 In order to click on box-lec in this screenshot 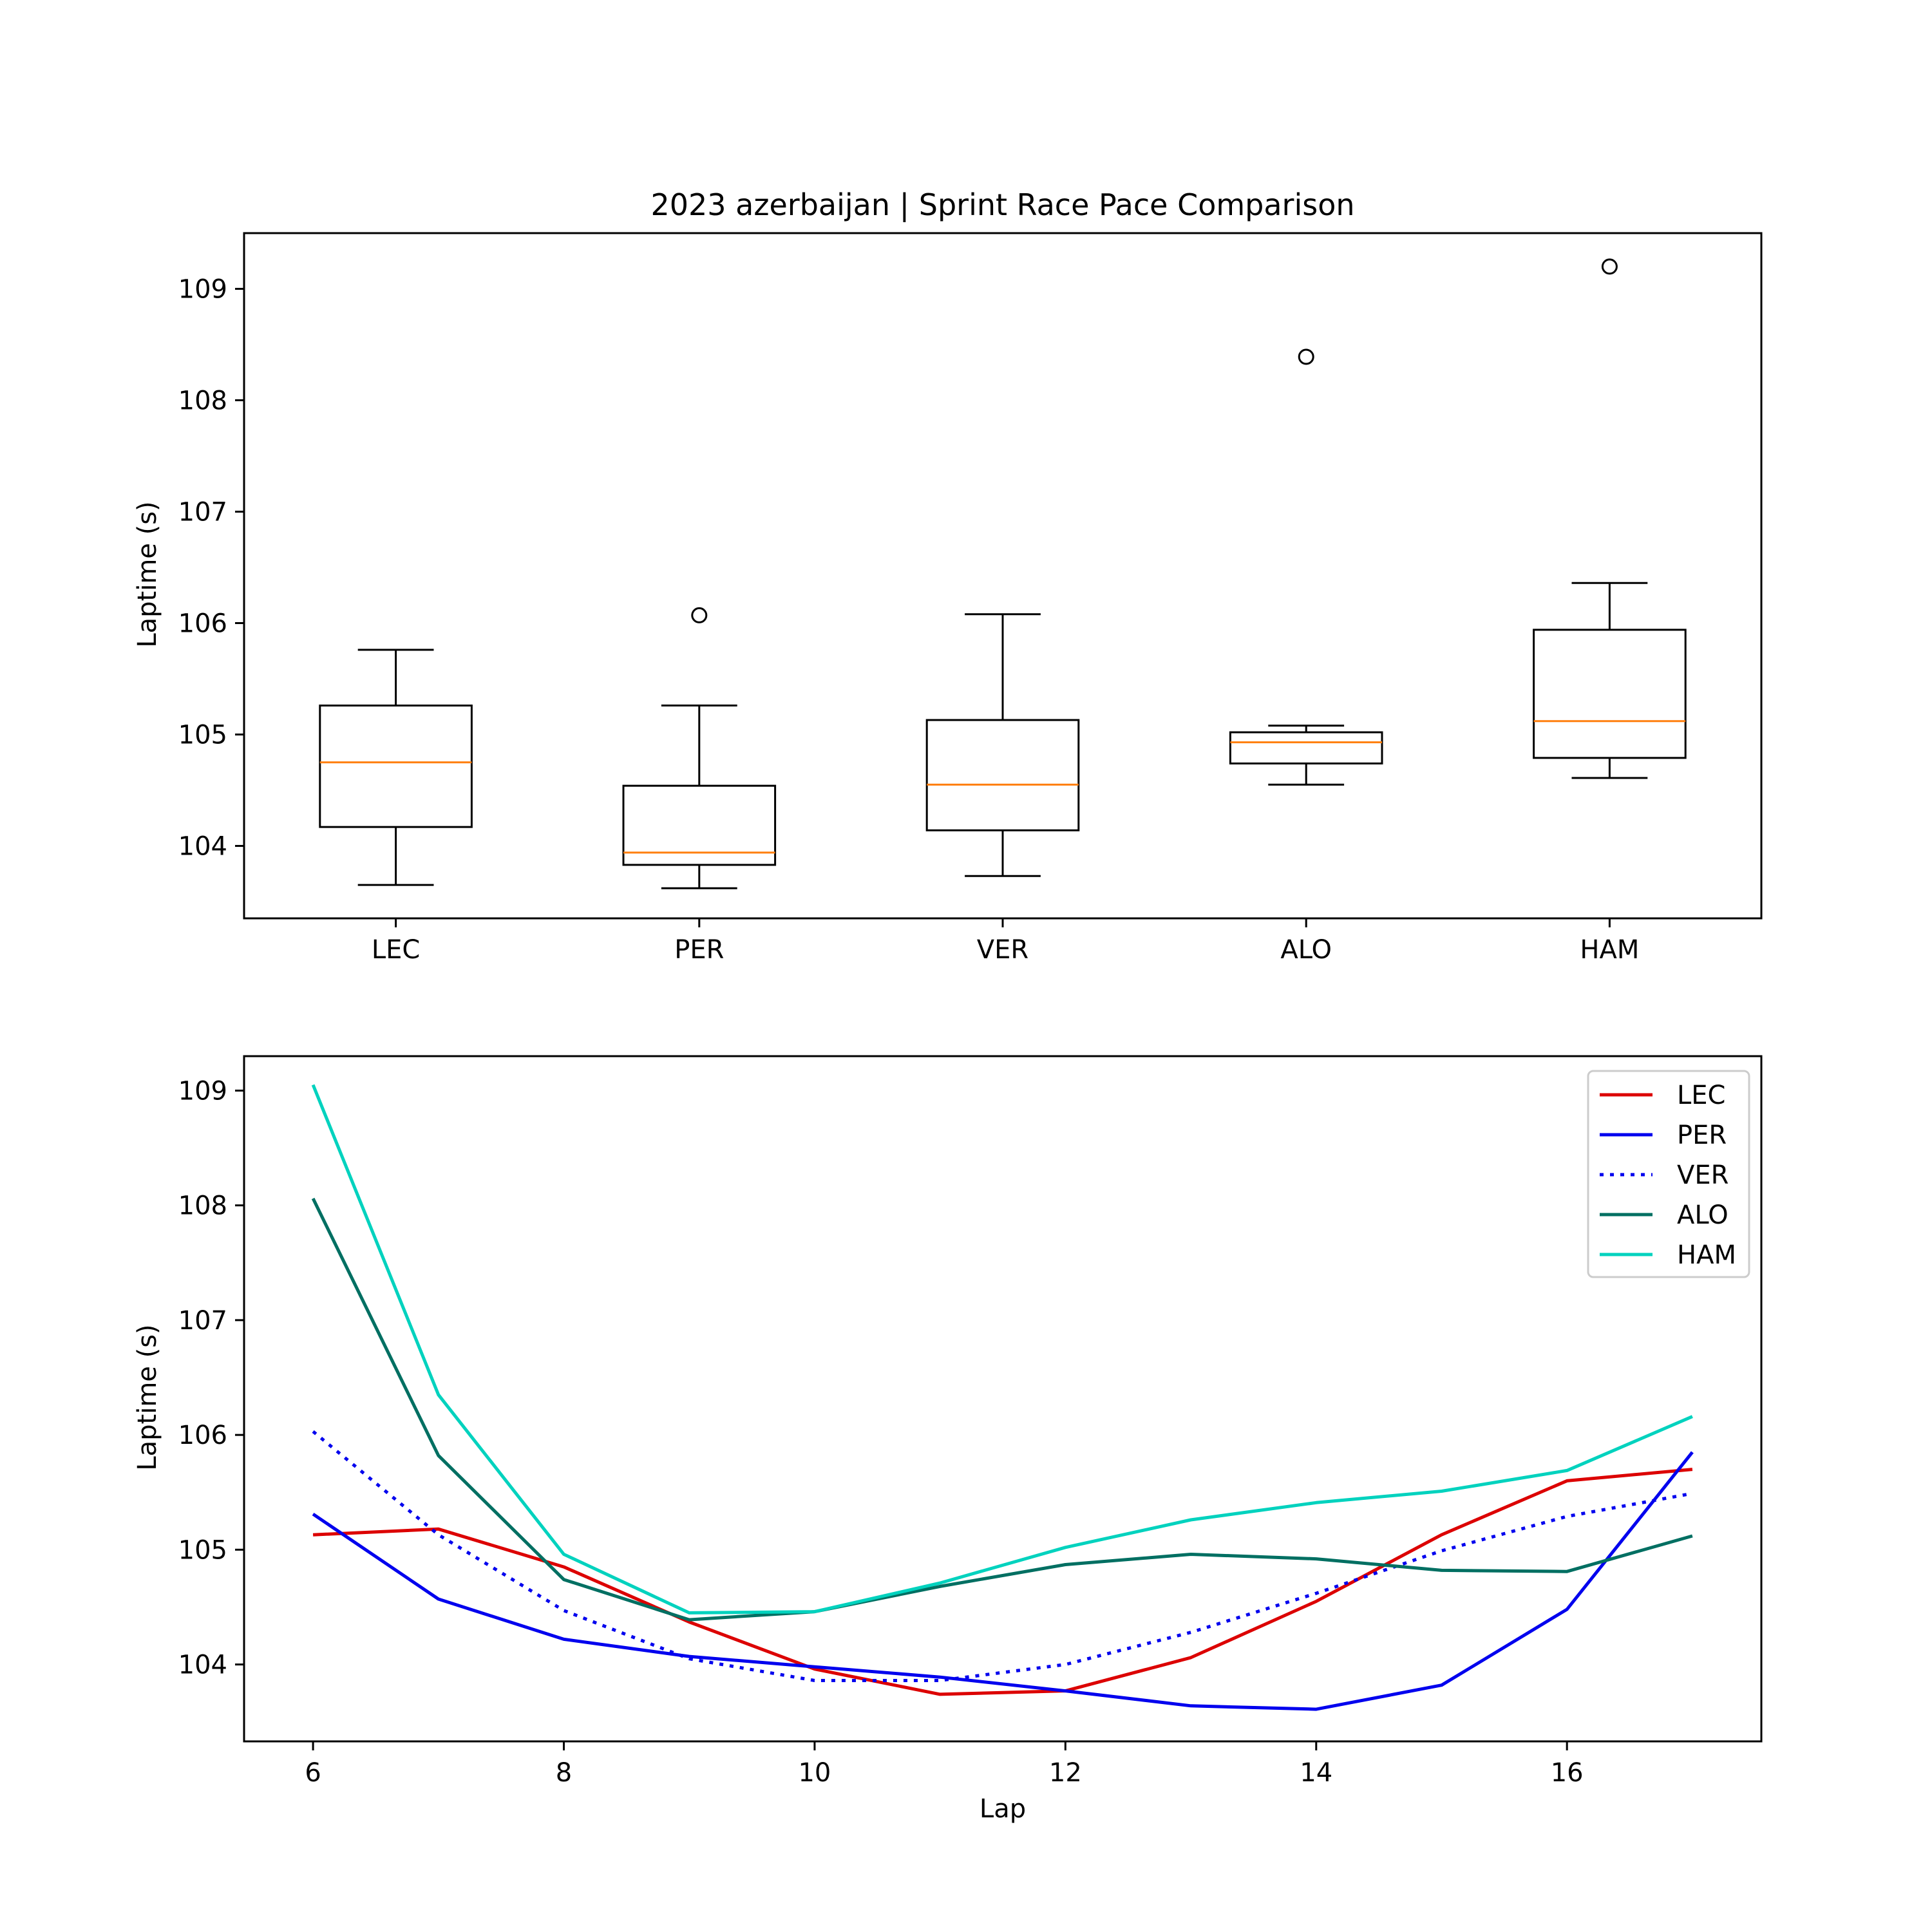, I will do `click(396, 767)`.